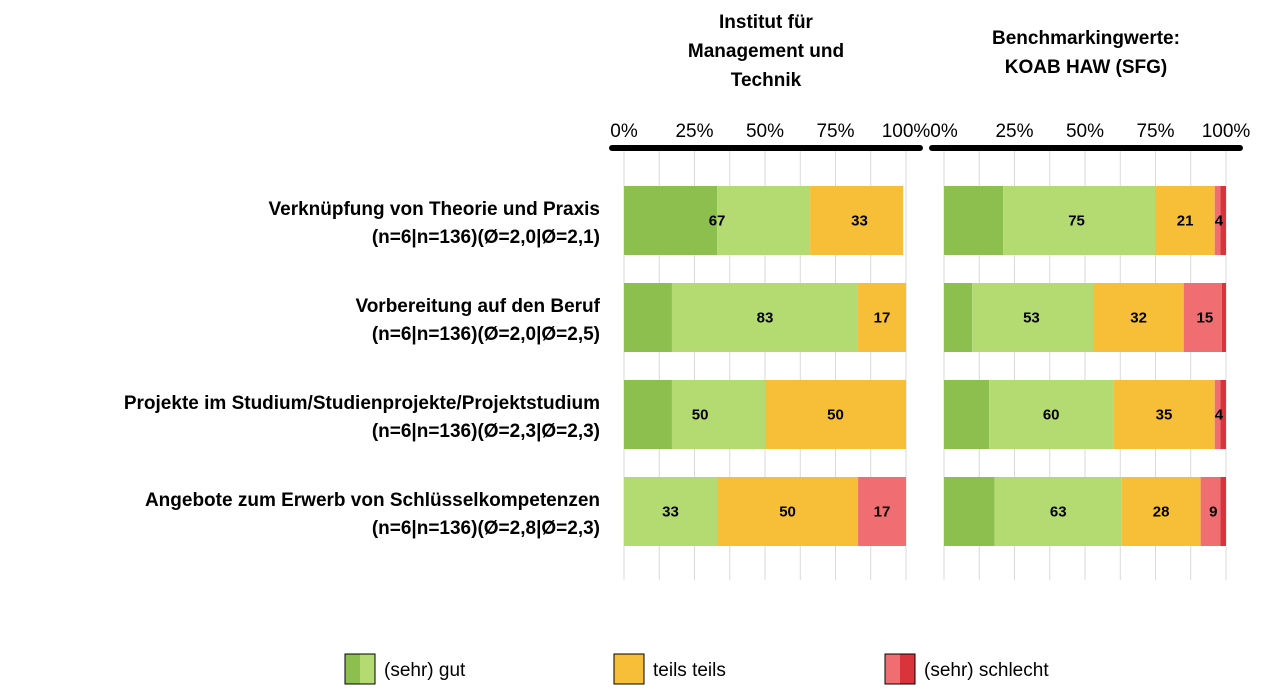 The width and height of the screenshot is (1267, 691). What do you see at coordinates (717, 221) in the screenshot?
I see `data-label: 67` at bounding box center [717, 221].